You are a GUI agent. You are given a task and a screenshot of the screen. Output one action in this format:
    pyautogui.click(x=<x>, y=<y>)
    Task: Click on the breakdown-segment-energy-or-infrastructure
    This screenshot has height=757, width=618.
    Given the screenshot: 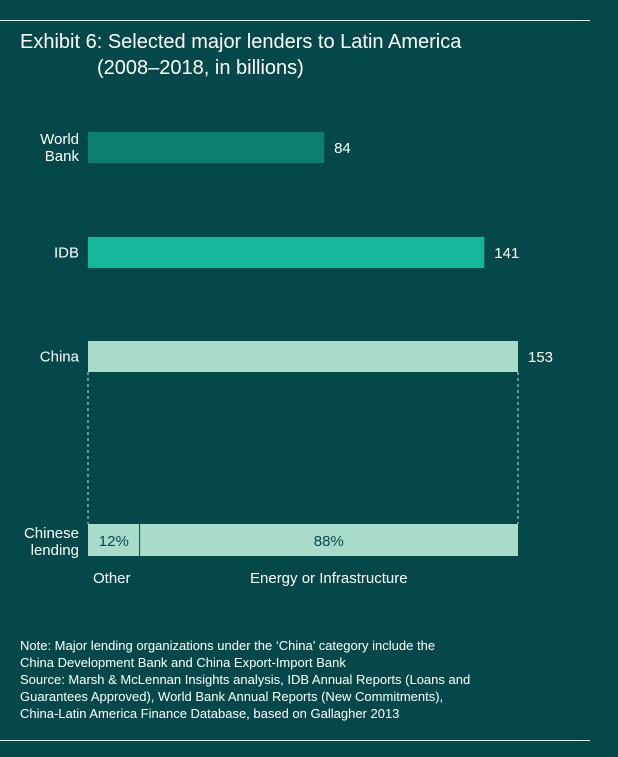 What is the action you would take?
    pyautogui.click(x=328, y=540)
    